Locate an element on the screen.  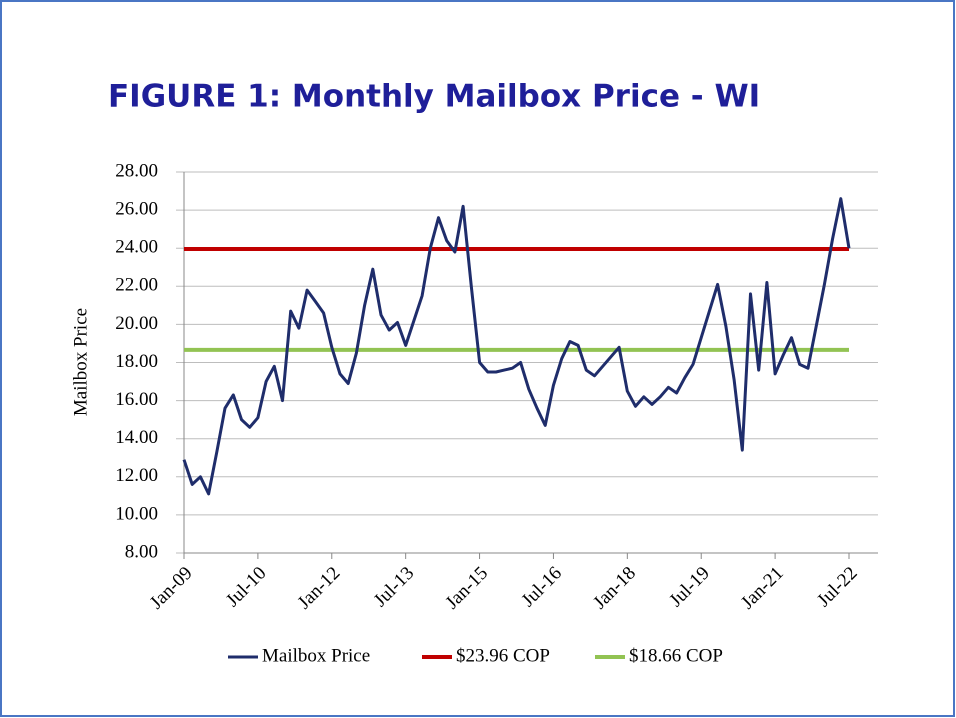
y-tick-label: 10.00 is located at coordinates (136, 513).